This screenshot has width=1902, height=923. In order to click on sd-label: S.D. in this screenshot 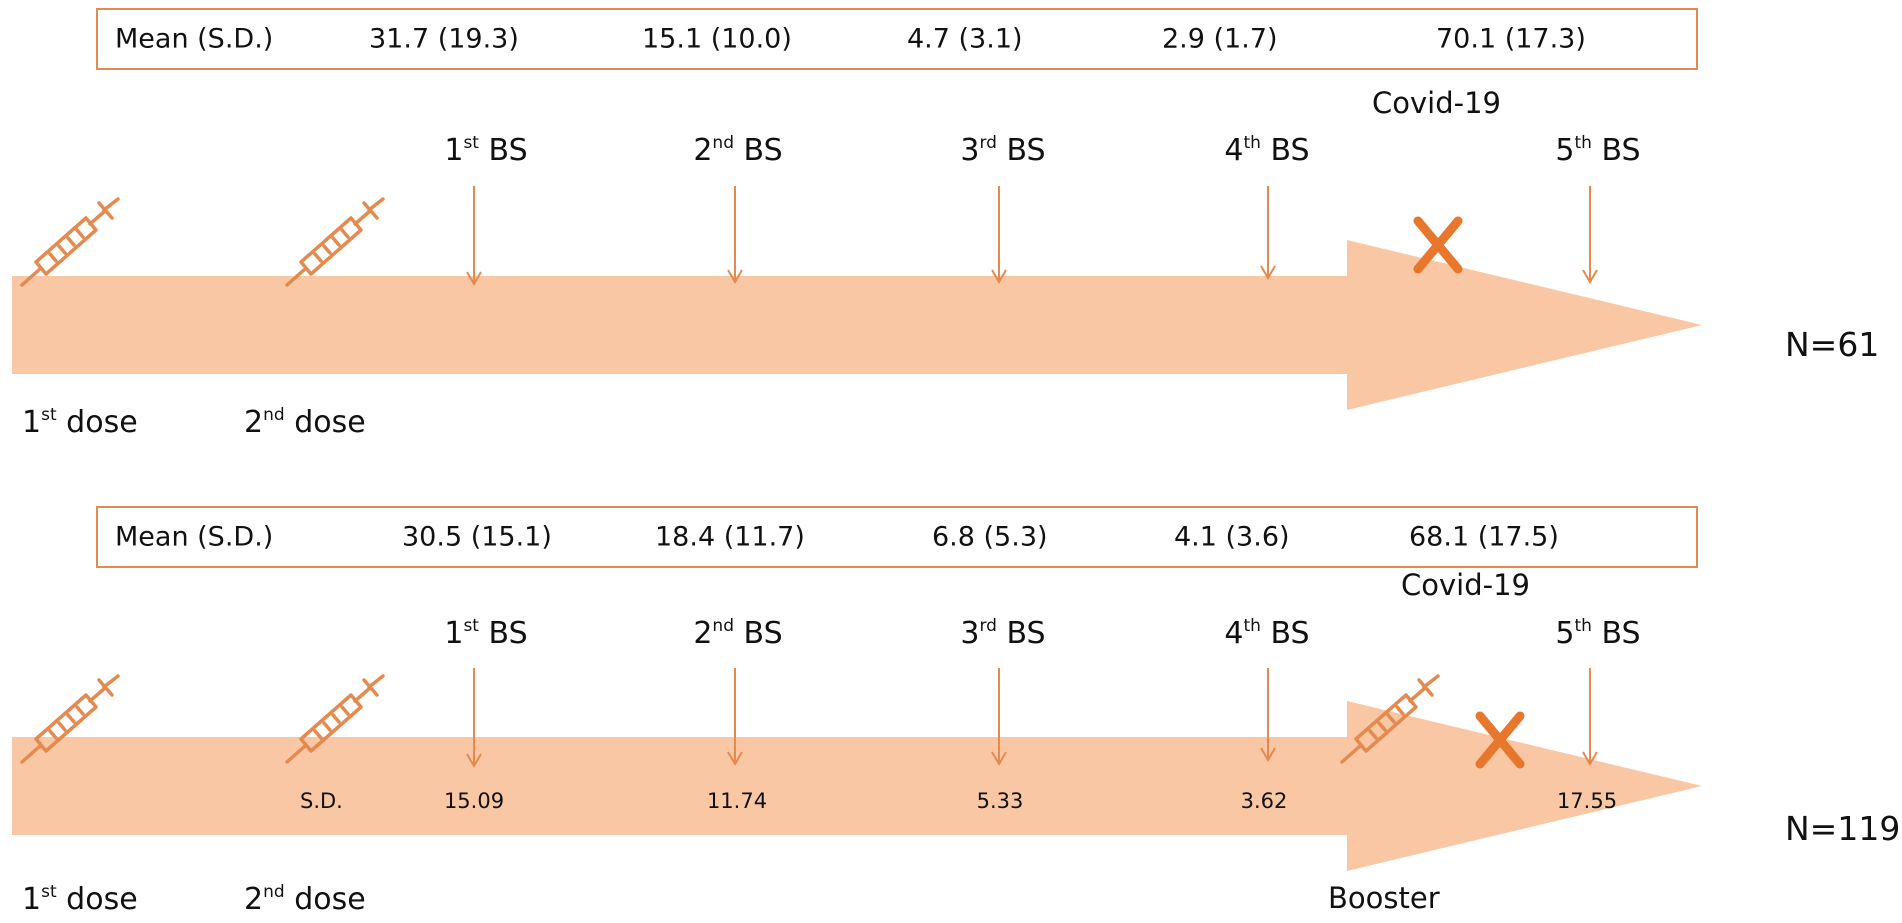, I will do `click(321, 801)`.